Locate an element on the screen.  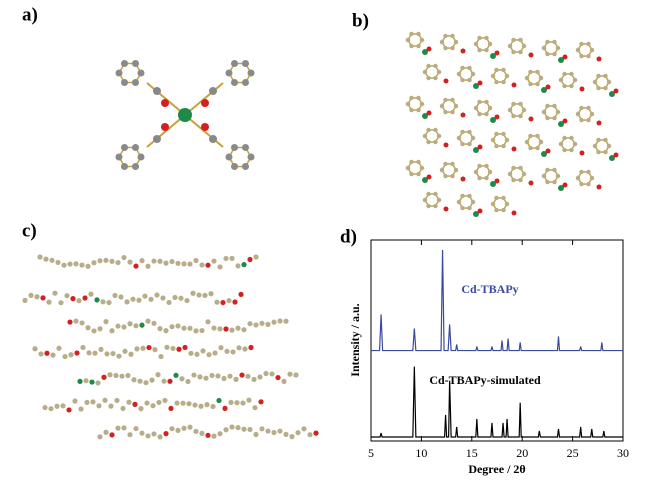
bond is located at coordinates (166, 99).